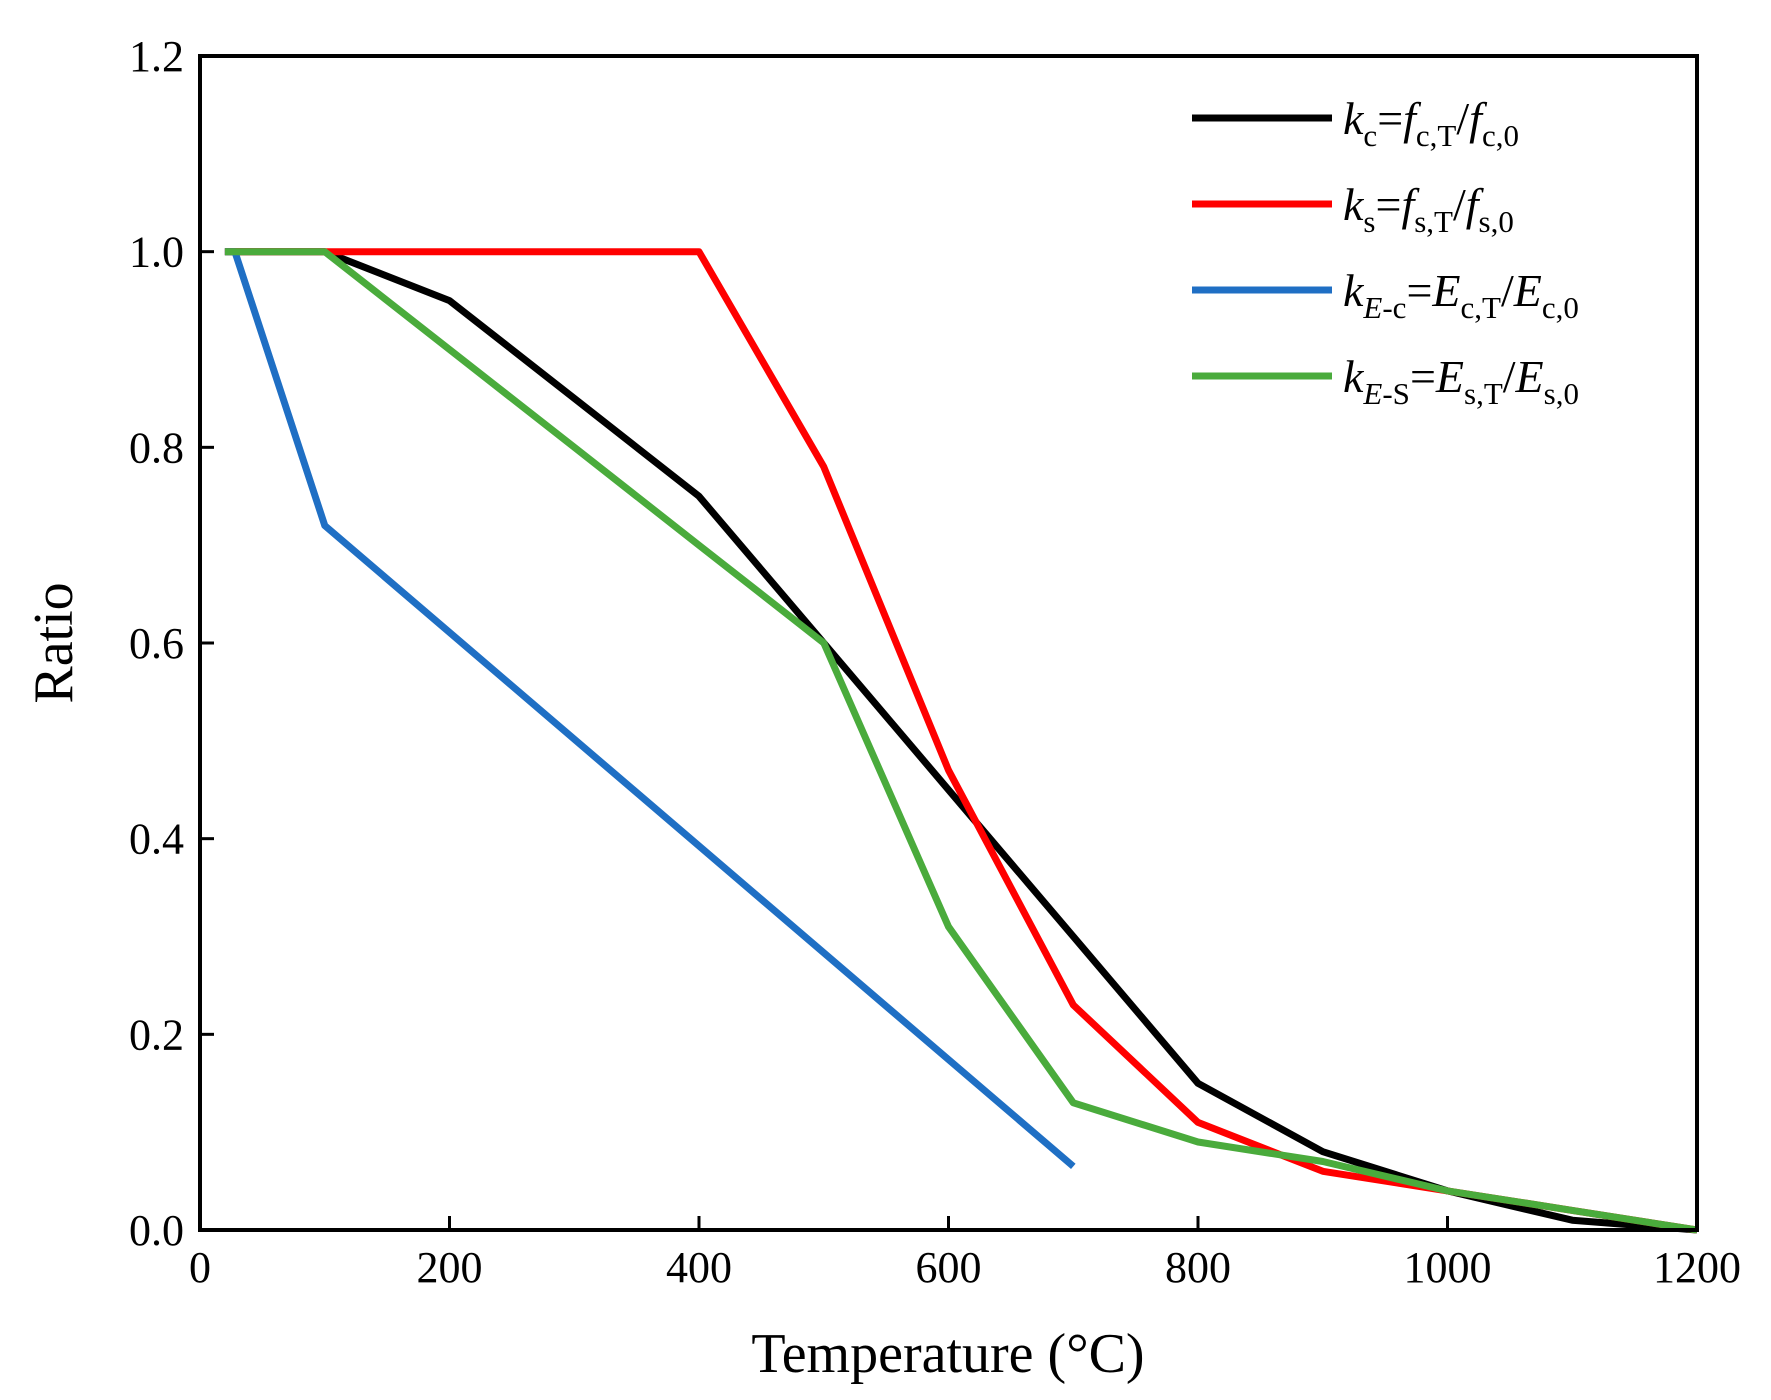 The width and height of the screenshot is (1771, 1400). What do you see at coordinates (156, 56) in the screenshot?
I see `y-tick-label: 1.2` at bounding box center [156, 56].